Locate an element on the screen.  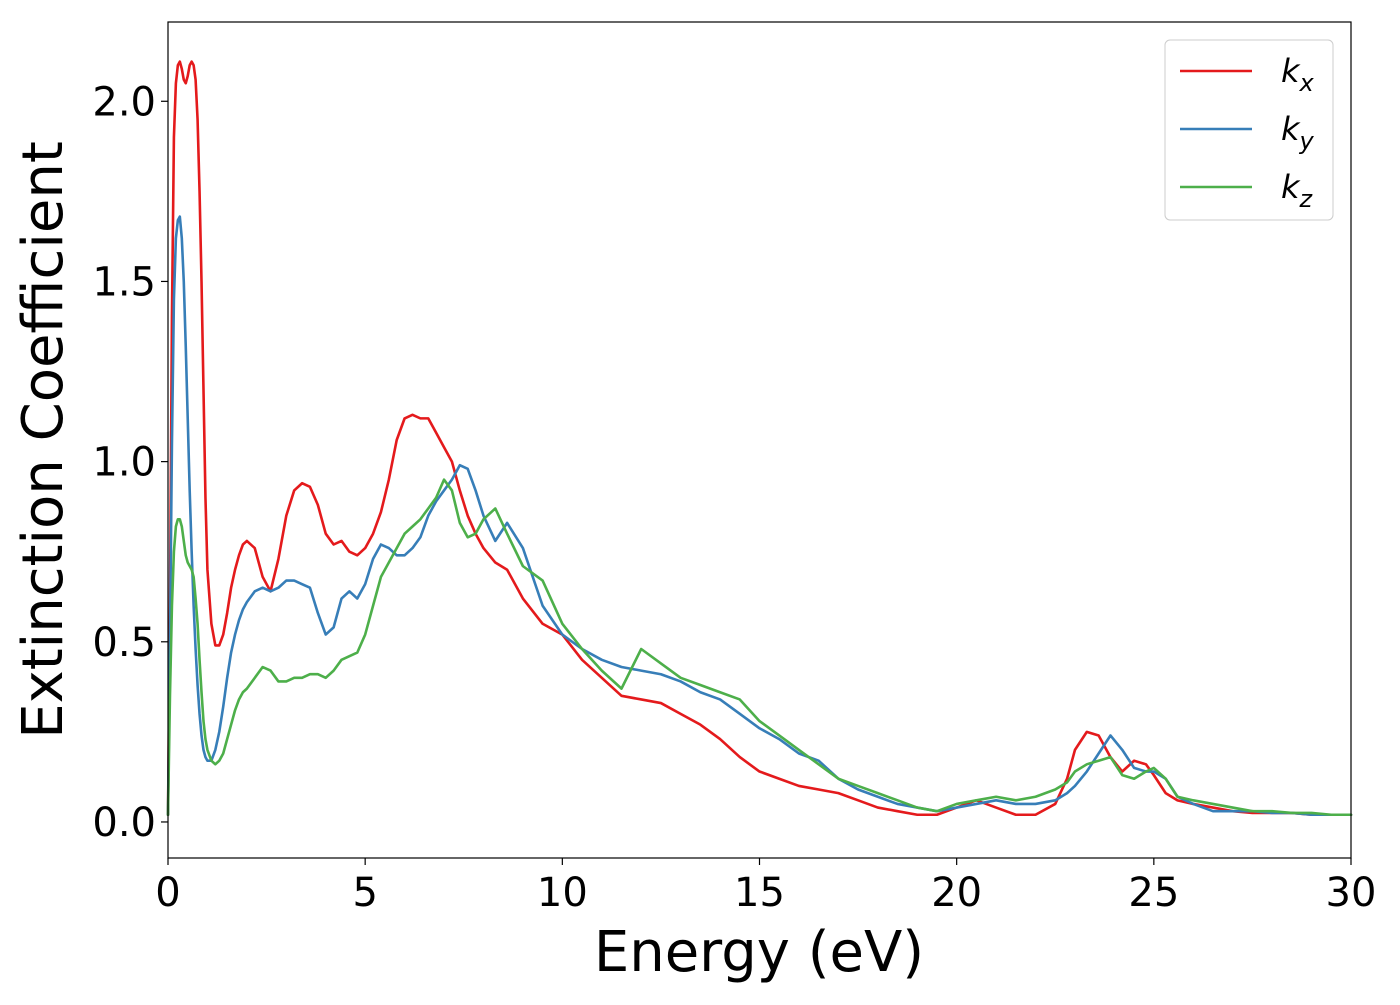
x-tick-label: 30 is located at coordinates (1351, 893).